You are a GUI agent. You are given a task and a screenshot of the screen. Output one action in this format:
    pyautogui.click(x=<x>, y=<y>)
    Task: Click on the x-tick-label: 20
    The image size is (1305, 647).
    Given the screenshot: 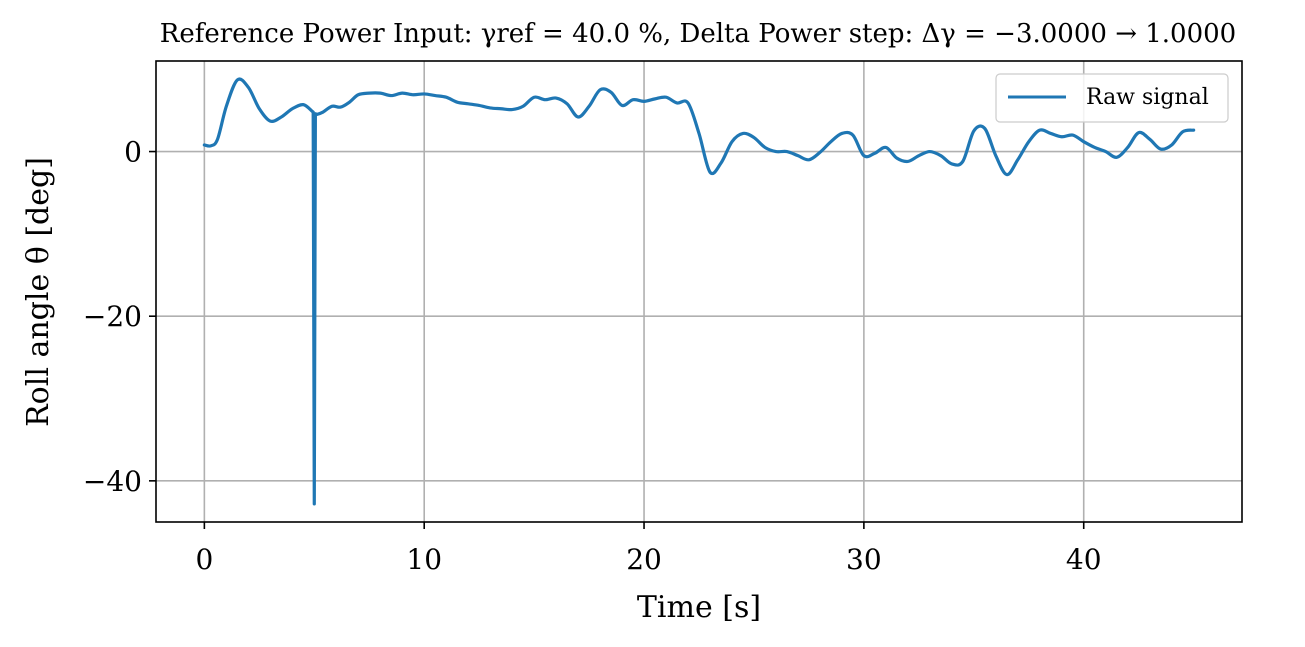 What is the action you would take?
    pyautogui.click(x=644, y=559)
    